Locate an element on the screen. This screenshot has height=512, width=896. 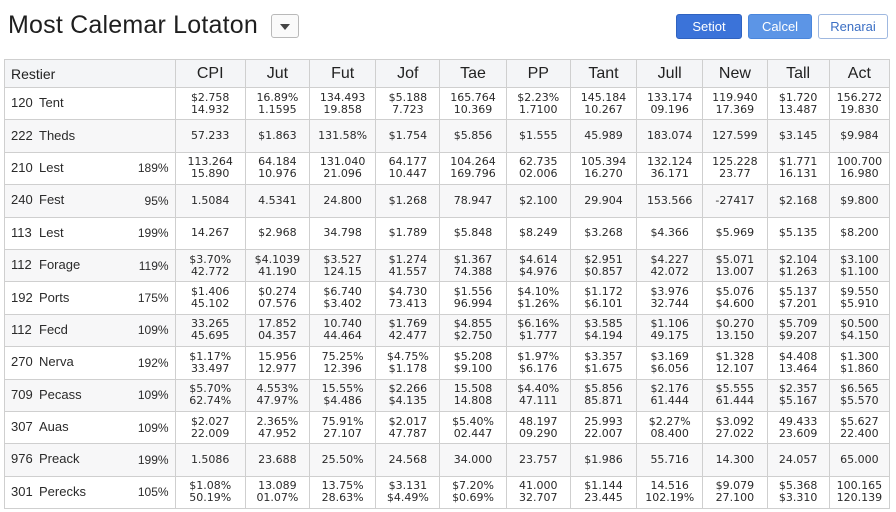
table-cell: $1.268 is located at coordinates (408, 201).